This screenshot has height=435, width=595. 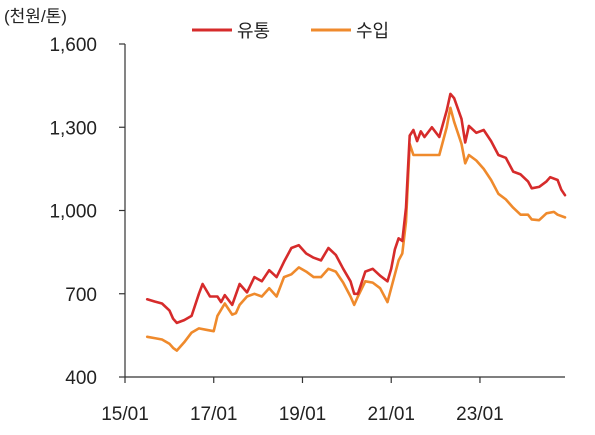 I want to click on x-tick-label: 23/01, so click(x=480, y=414).